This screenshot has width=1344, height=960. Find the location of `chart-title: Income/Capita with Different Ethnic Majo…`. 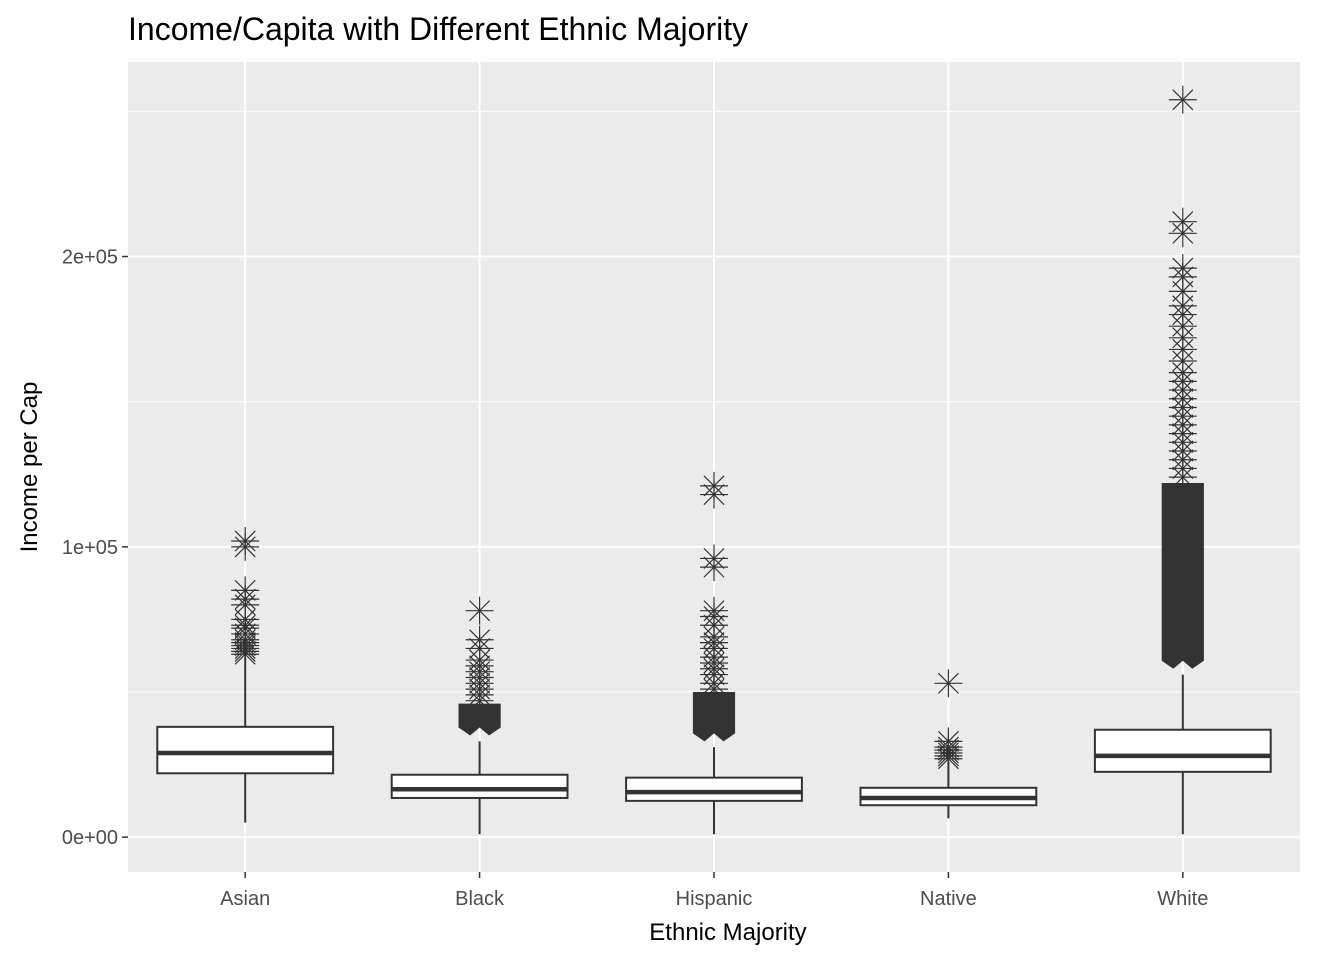

chart-title: Income/Capita with Different Ethnic Majo… is located at coordinates (438, 29).